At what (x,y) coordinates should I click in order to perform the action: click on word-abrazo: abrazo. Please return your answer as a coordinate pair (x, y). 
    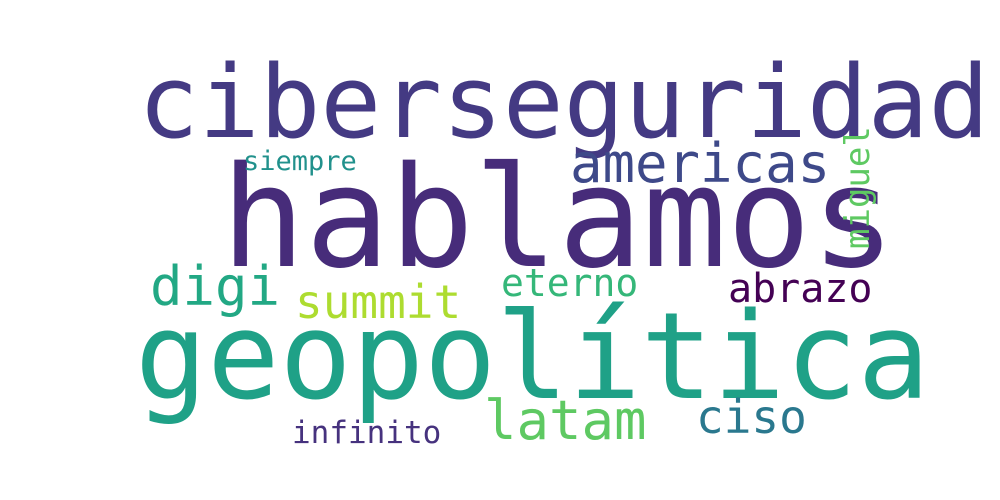
    Looking at the image, I should click on (800, 289).